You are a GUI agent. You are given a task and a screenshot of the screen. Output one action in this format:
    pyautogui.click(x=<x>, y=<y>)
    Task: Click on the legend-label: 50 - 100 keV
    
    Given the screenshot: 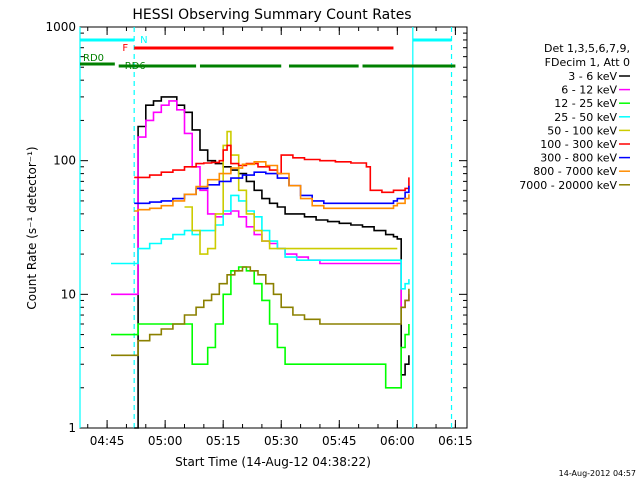 What is the action you would take?
    pyautogui.click(x=582, y=130)
    